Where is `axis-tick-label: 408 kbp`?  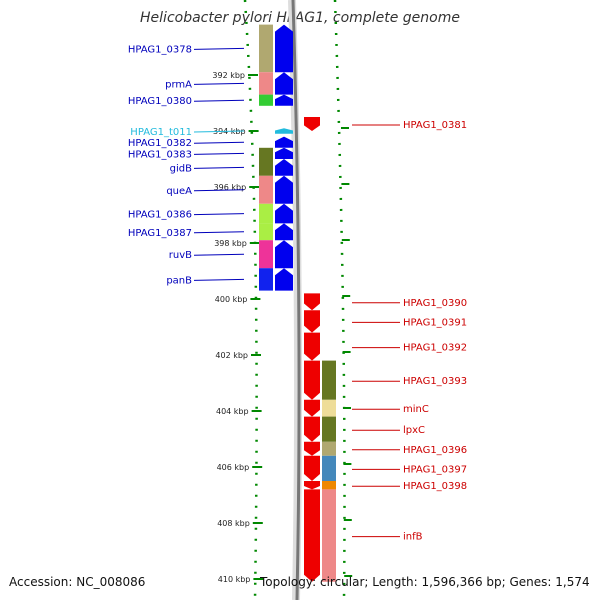
axis-tick-label: 408 kbp is located at coordinates (233, 523).